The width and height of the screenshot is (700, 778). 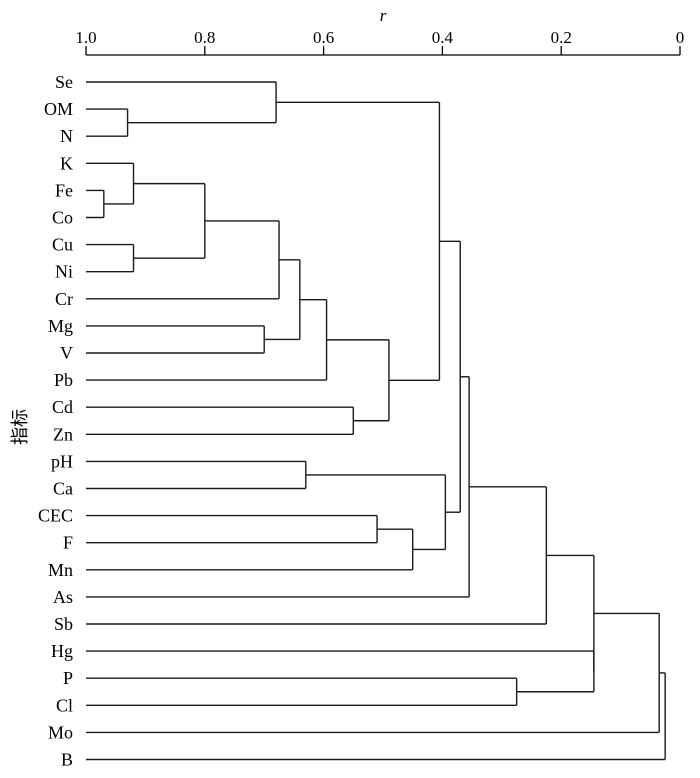 I want to click on leaf-label: Mg, so click(x=60, y=326).